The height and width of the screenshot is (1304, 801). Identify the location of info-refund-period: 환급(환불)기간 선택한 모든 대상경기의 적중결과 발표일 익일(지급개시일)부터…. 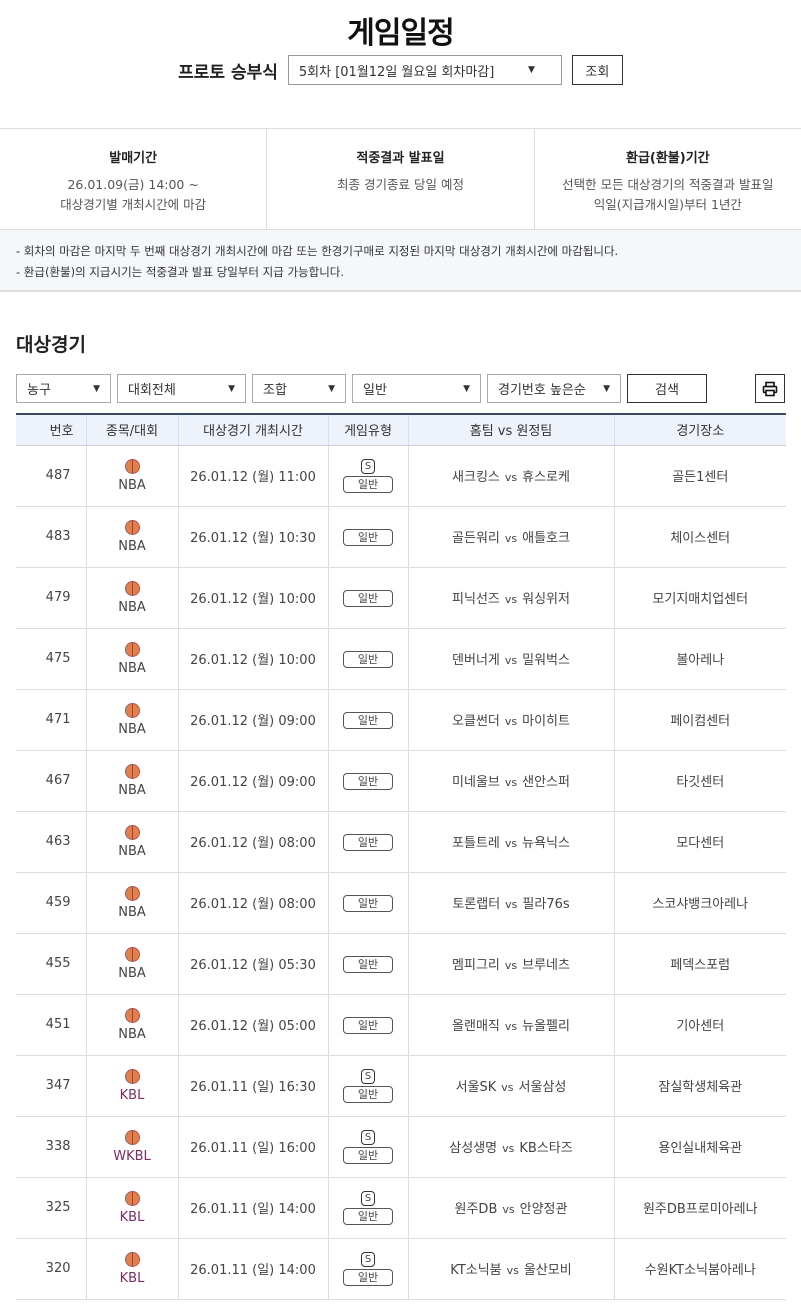
(668, 179).